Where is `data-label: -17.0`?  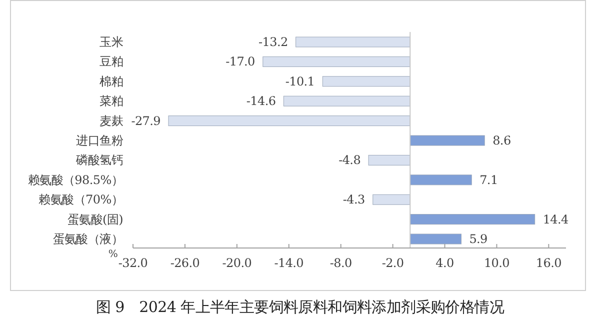
data-label: -17.0 is located at coordinates (240, 61).